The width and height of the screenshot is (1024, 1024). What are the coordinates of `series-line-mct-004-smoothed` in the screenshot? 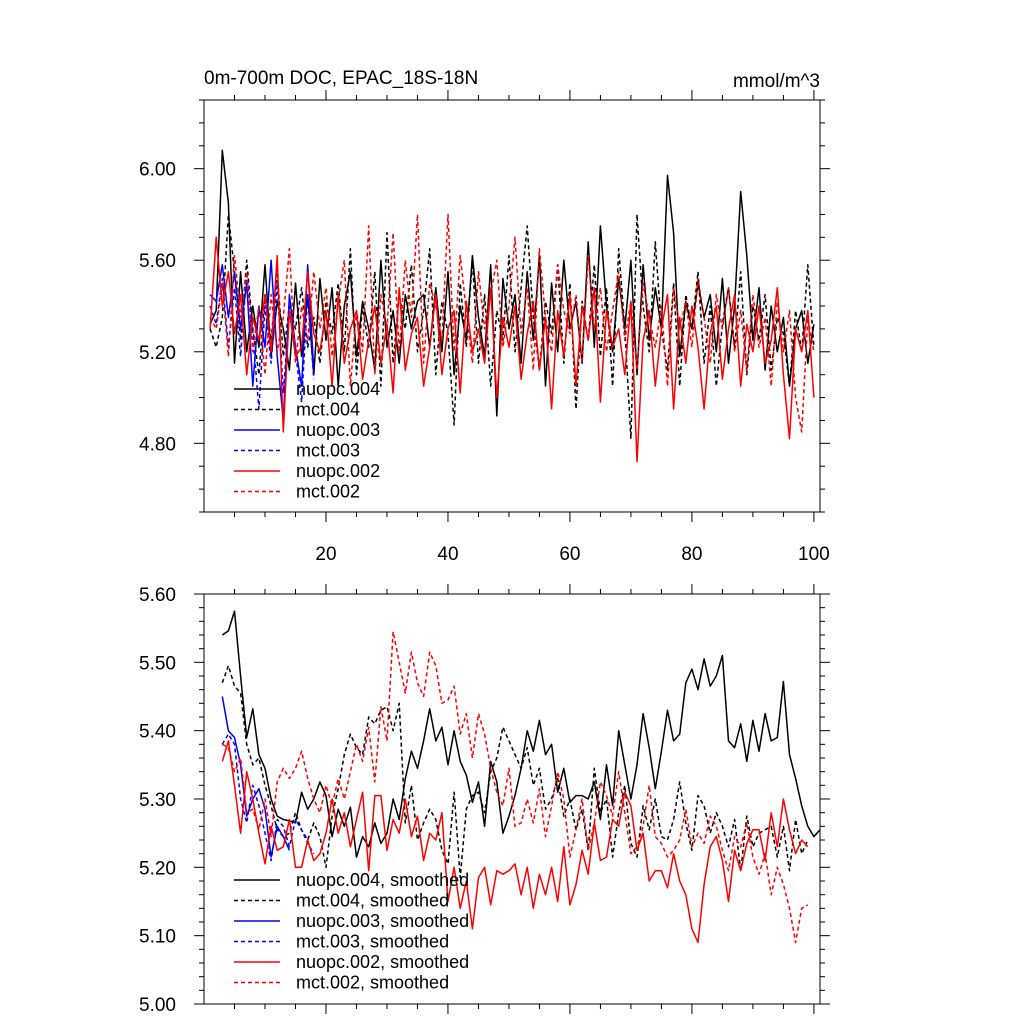 It's located at (515, 771).